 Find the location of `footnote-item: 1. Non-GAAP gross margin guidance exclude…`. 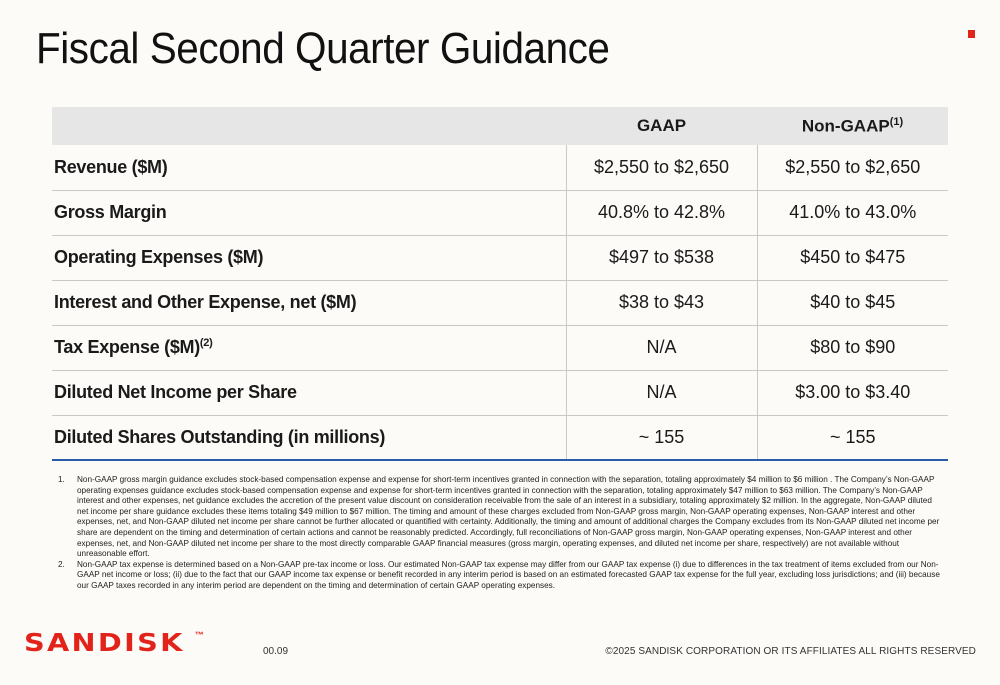

footnote-item: 1. Non-GAAP gross margin guidance exclude… is located at coordinates (500, 517).